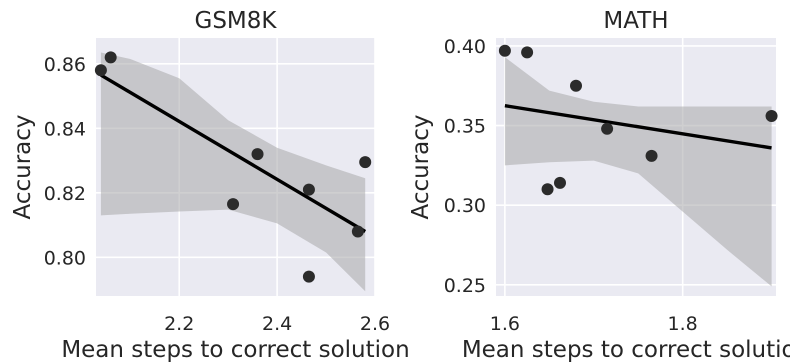 The width and height of the screenshot is (790, 364). Describe the element at coordinates (638, 127) in the screenshot. I see `math-regression-line` at that location.